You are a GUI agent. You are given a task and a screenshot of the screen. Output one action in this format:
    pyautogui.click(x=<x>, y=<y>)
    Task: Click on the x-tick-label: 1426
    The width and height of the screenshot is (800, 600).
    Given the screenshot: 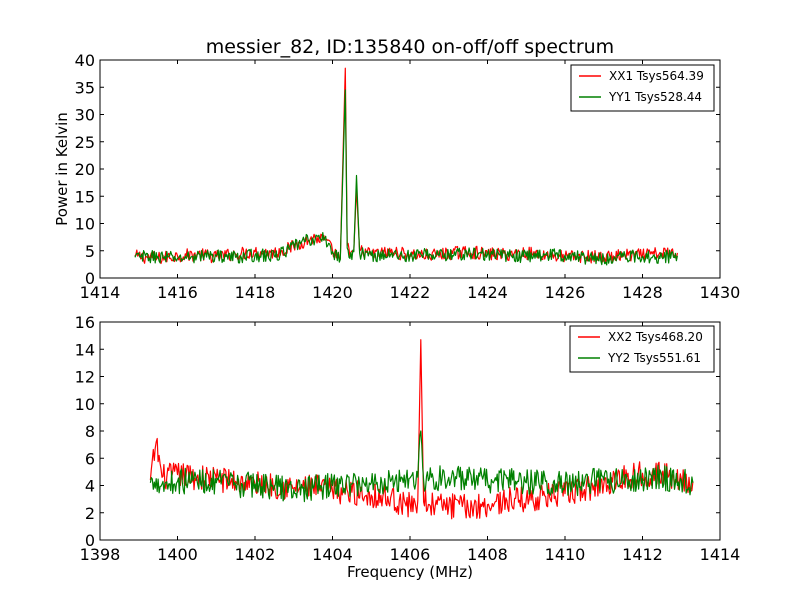 What is the action you would take?
    pyautogui.click(x=565, y=292)
    